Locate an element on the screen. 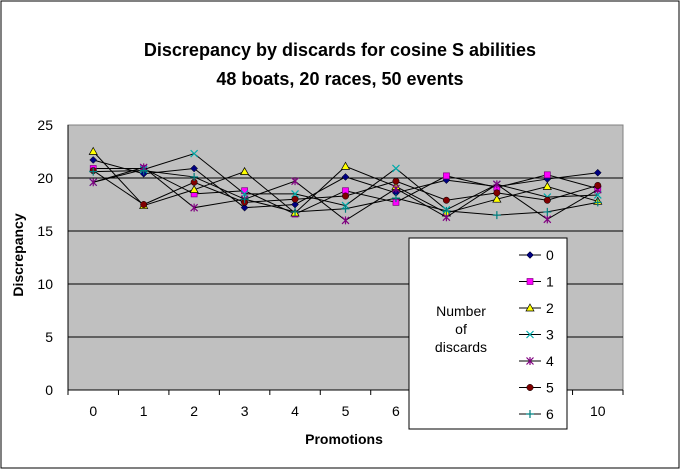  legend-label: 1 is located at coordinates (550, 282).